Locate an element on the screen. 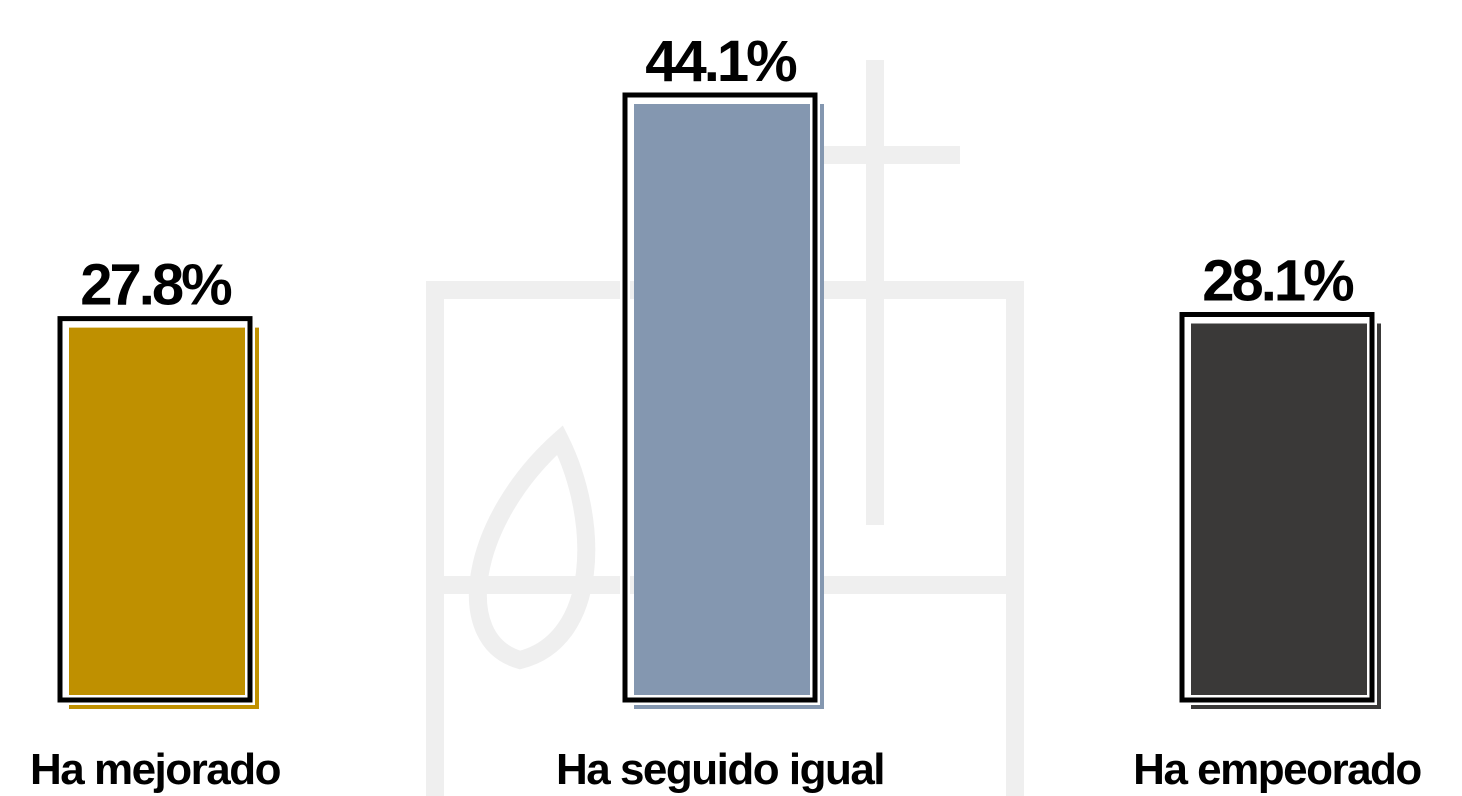 Image resolution: width=1462 pixels, height=796 pixels. value-label: 28.1% is located at coordinates (1278, 281).